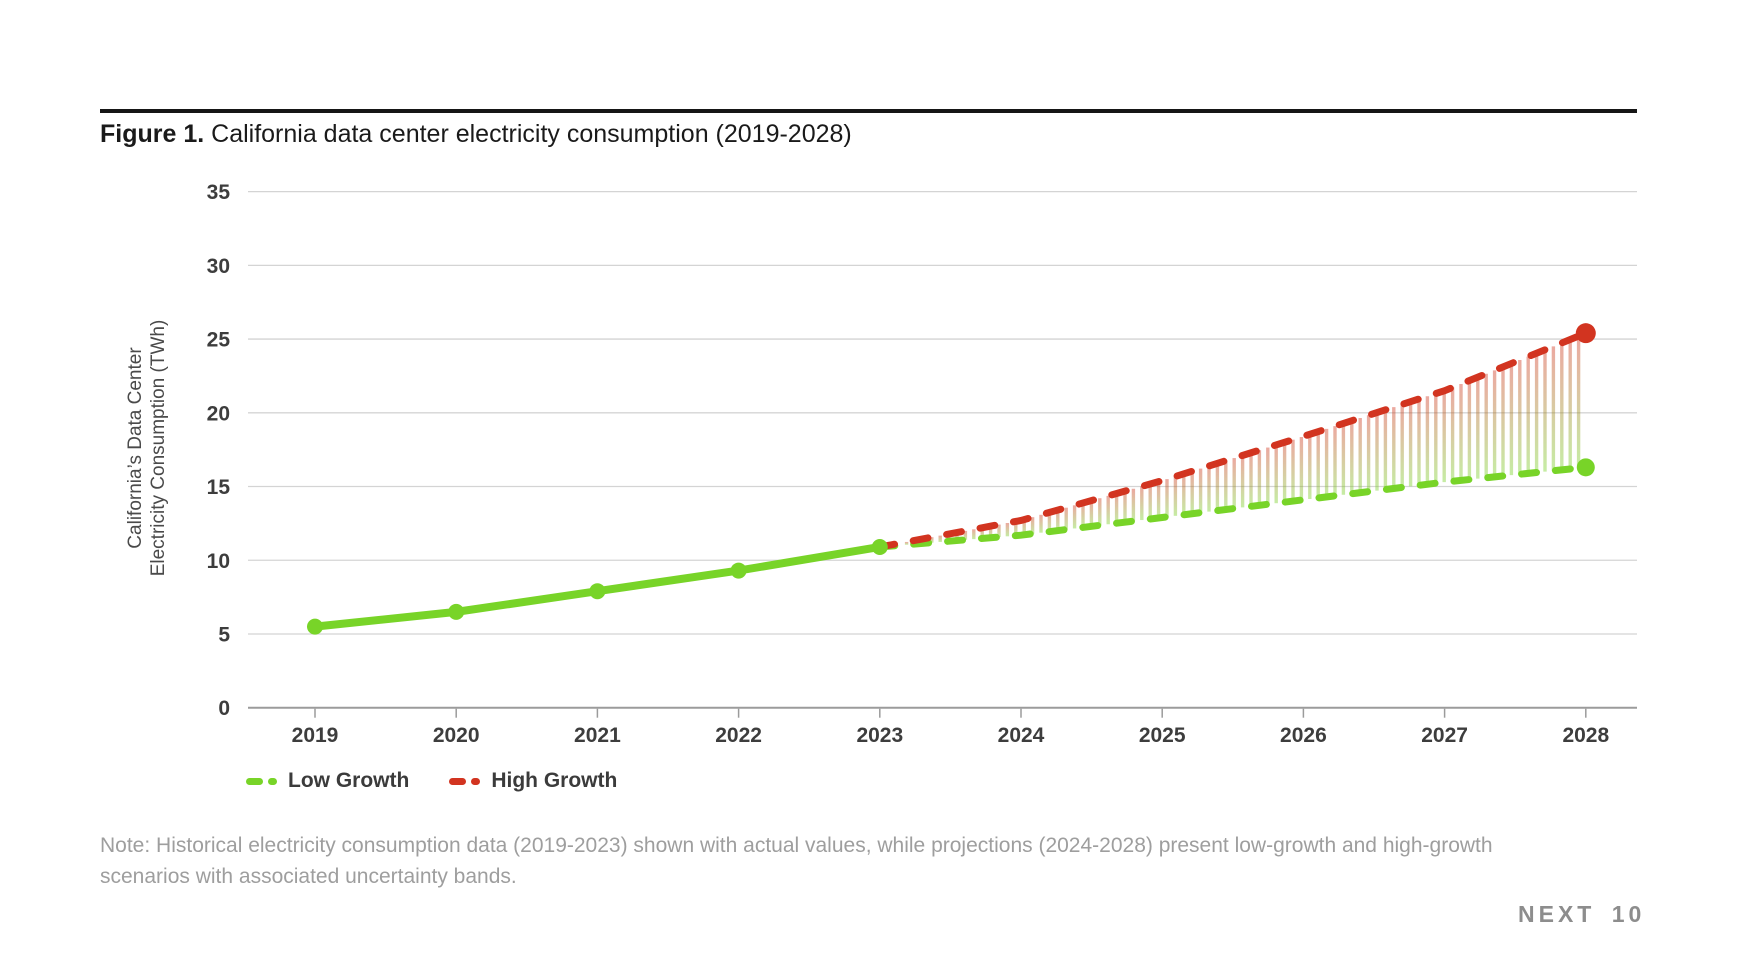 The image size is (1749, 980). Describe the element at coordinates (219, 340) in the screenshot. I see `y-tick-label: 25` at that location.